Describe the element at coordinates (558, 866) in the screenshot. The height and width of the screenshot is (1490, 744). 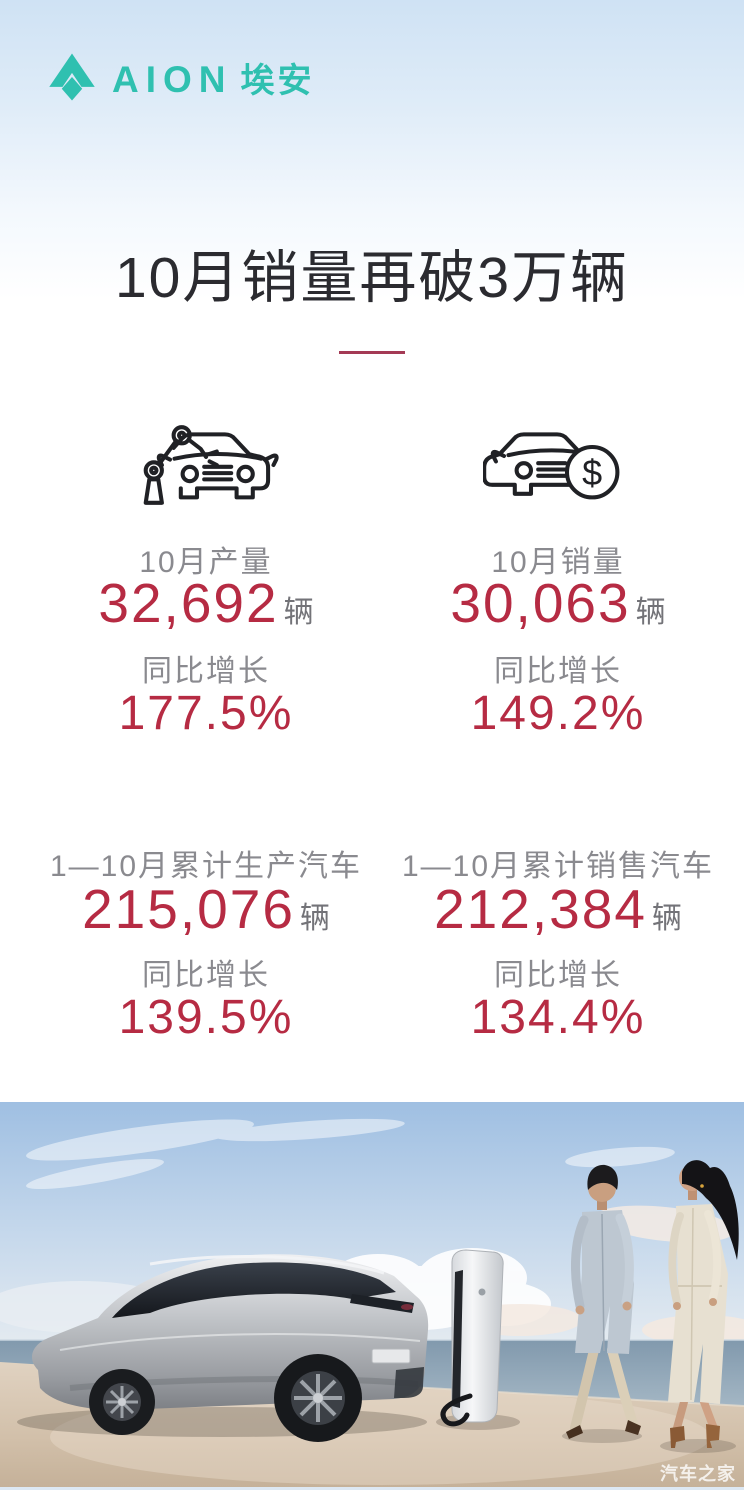
I see `cumulative-sales-label: 1—10月累计销售汽车` at that location.